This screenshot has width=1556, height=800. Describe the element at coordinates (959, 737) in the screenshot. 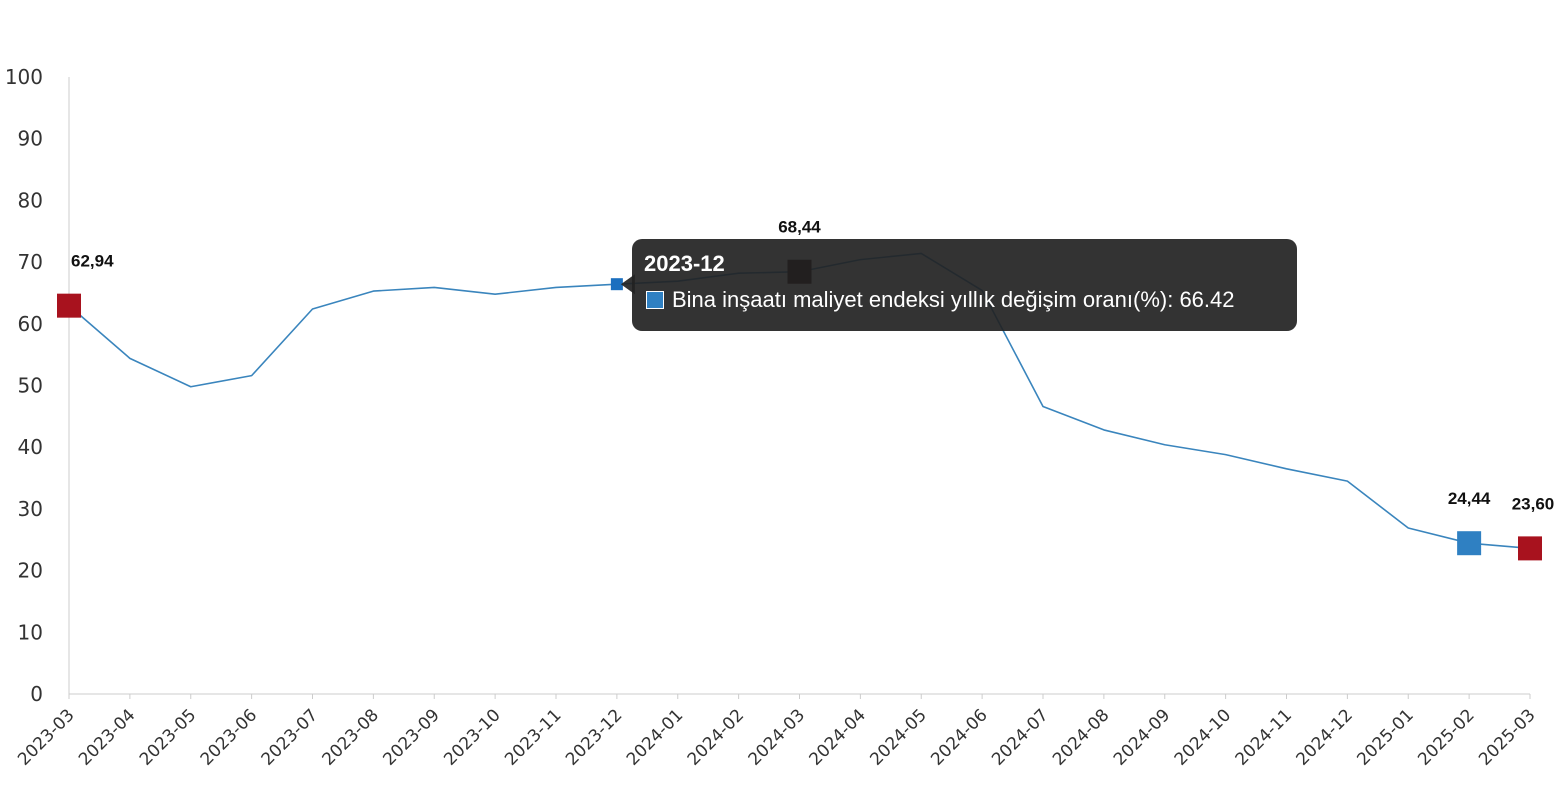

I see `x-tick-label: 2024-06` at that location.